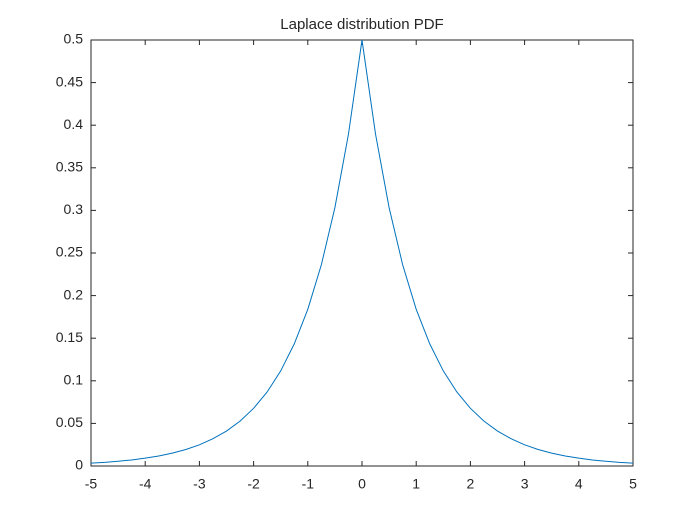 The width and height of the screenshot is (700, 525). I want to click on x-tick-label: 0, so click(362, 484).